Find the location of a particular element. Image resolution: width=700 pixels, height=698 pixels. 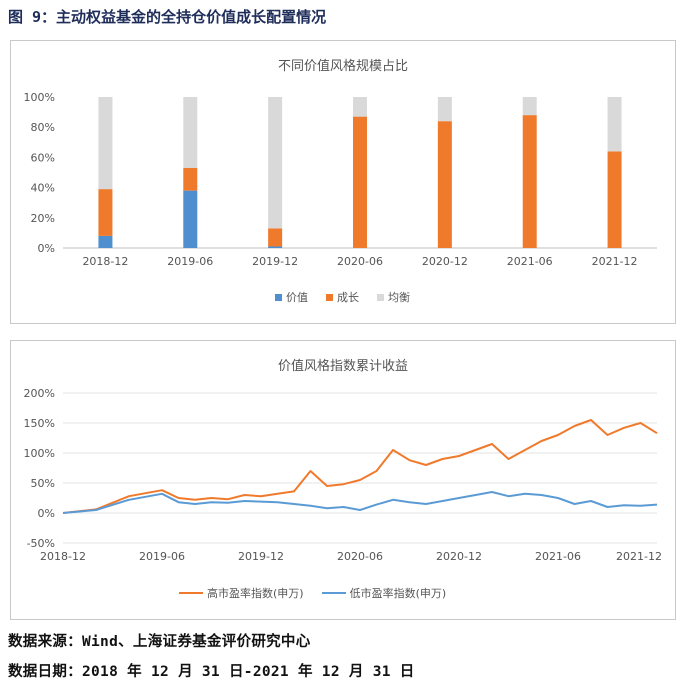

y-tick-label: 20% is located at coordinates (43, 218).